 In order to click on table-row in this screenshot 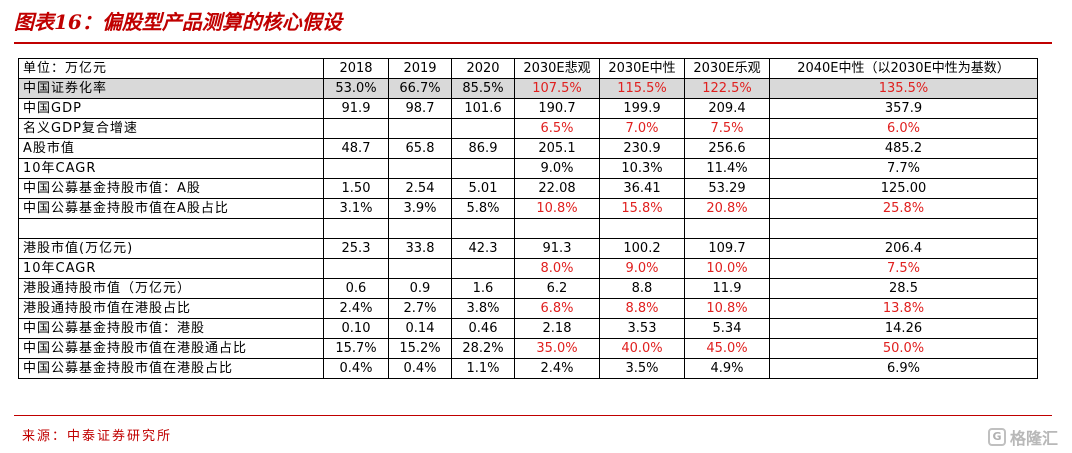, I will do `click(528, 228)`.